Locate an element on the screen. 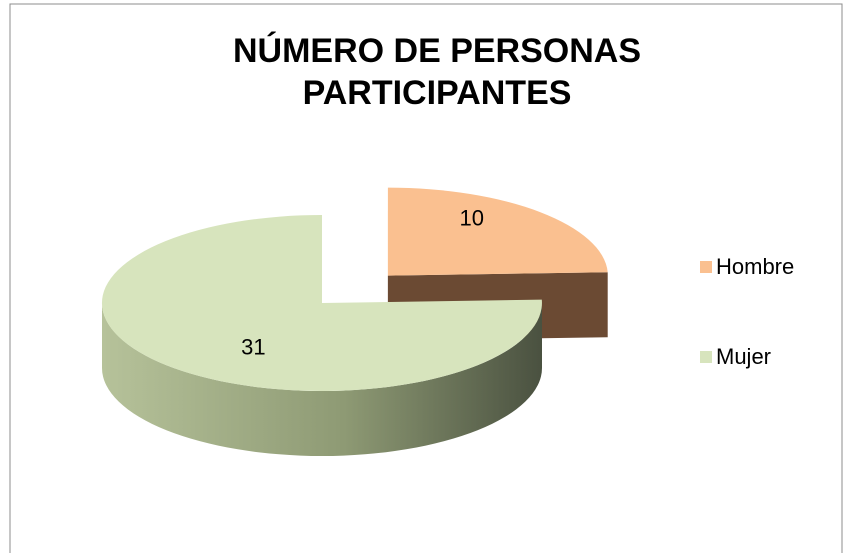 This screenshot has width=850, height=553. legend-label: Mujer is located at coordinates (743, 356).